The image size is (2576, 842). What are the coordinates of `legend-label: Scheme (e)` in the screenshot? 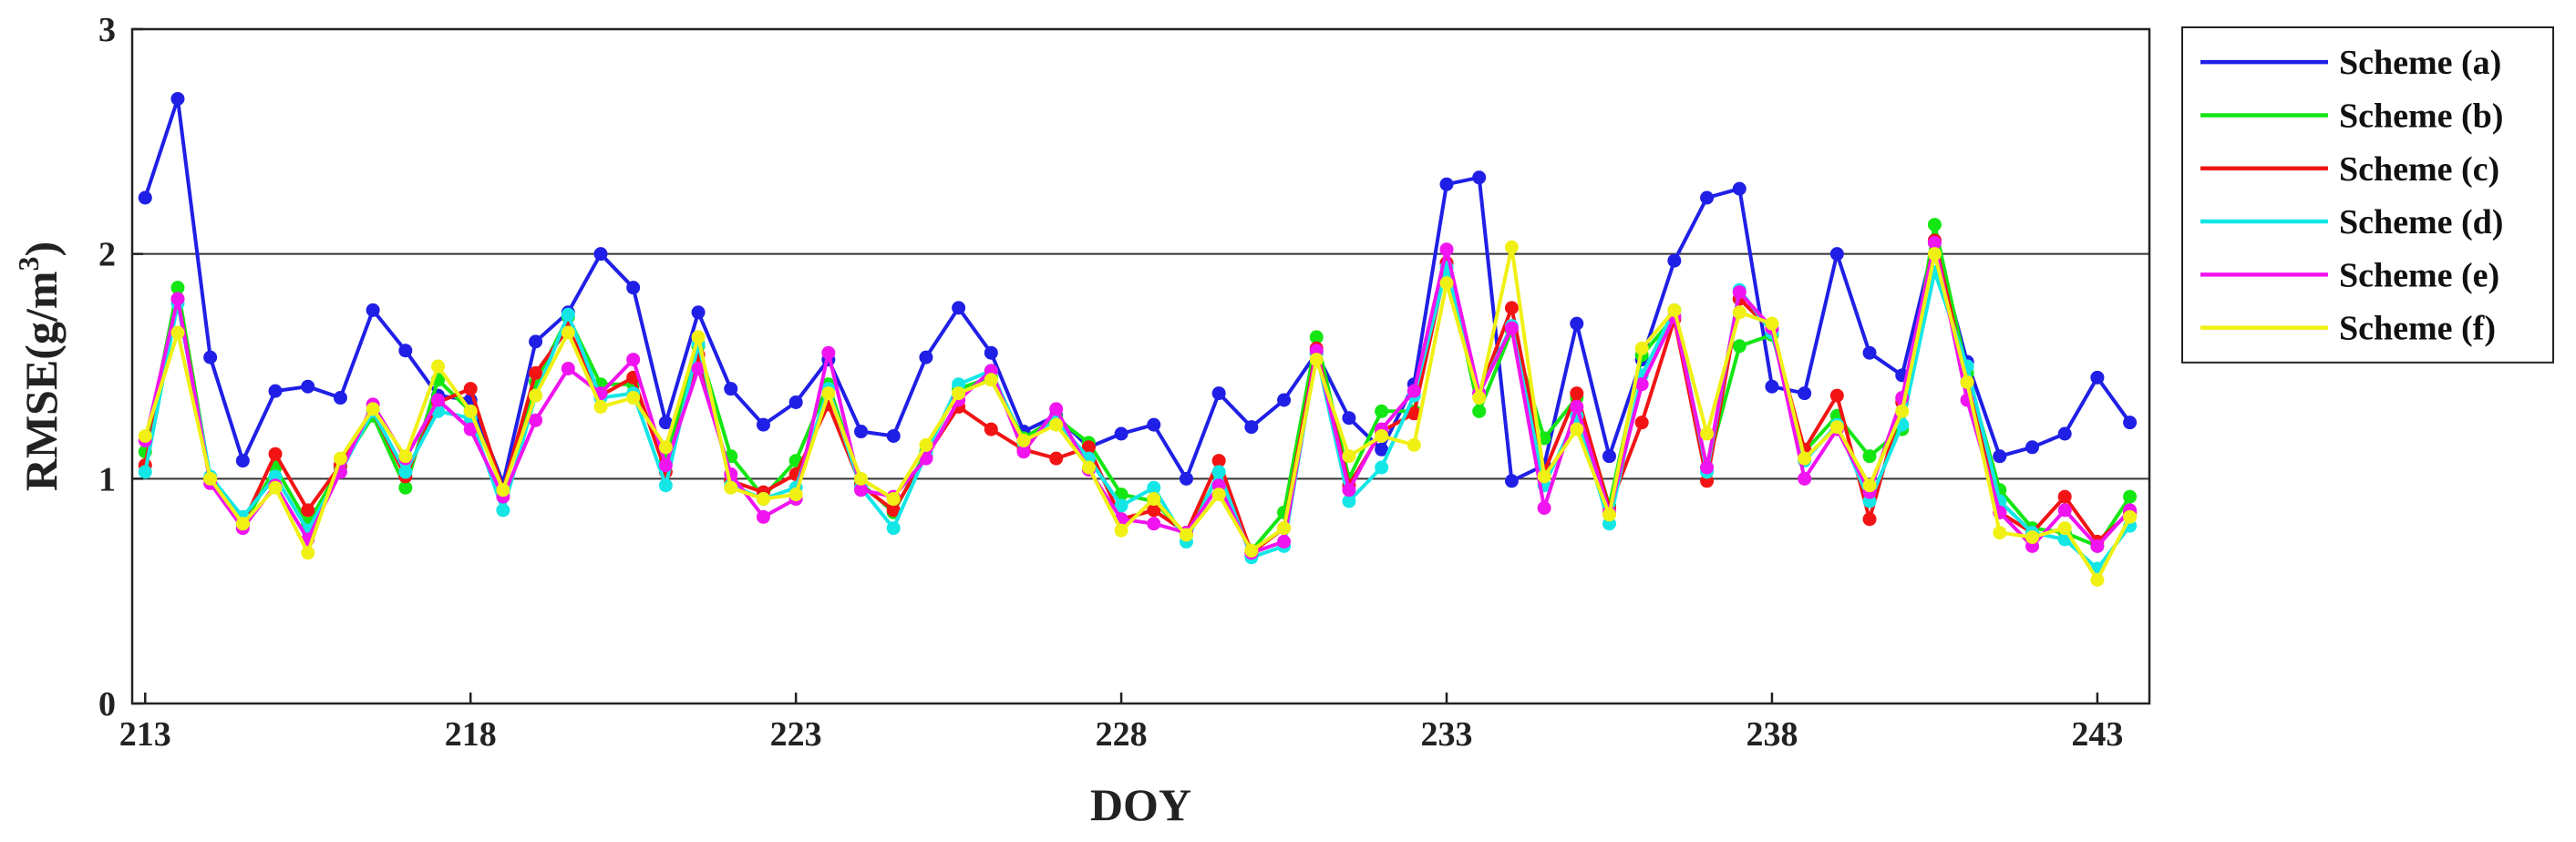 It's located at (2419, 275).